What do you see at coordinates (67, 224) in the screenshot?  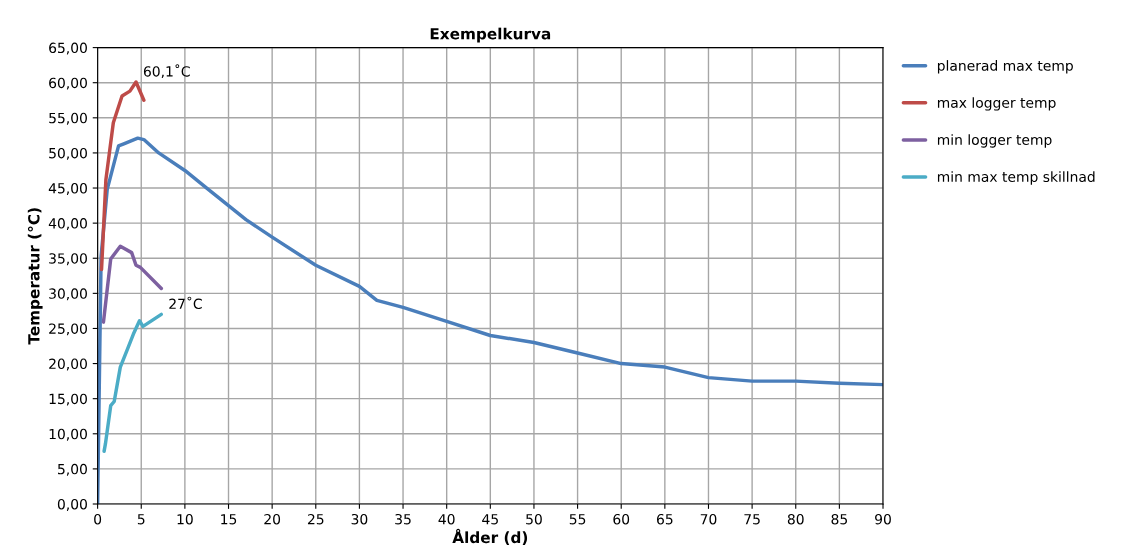 I see `y-tick-label: 40,00` at bounding box center [67, 224].